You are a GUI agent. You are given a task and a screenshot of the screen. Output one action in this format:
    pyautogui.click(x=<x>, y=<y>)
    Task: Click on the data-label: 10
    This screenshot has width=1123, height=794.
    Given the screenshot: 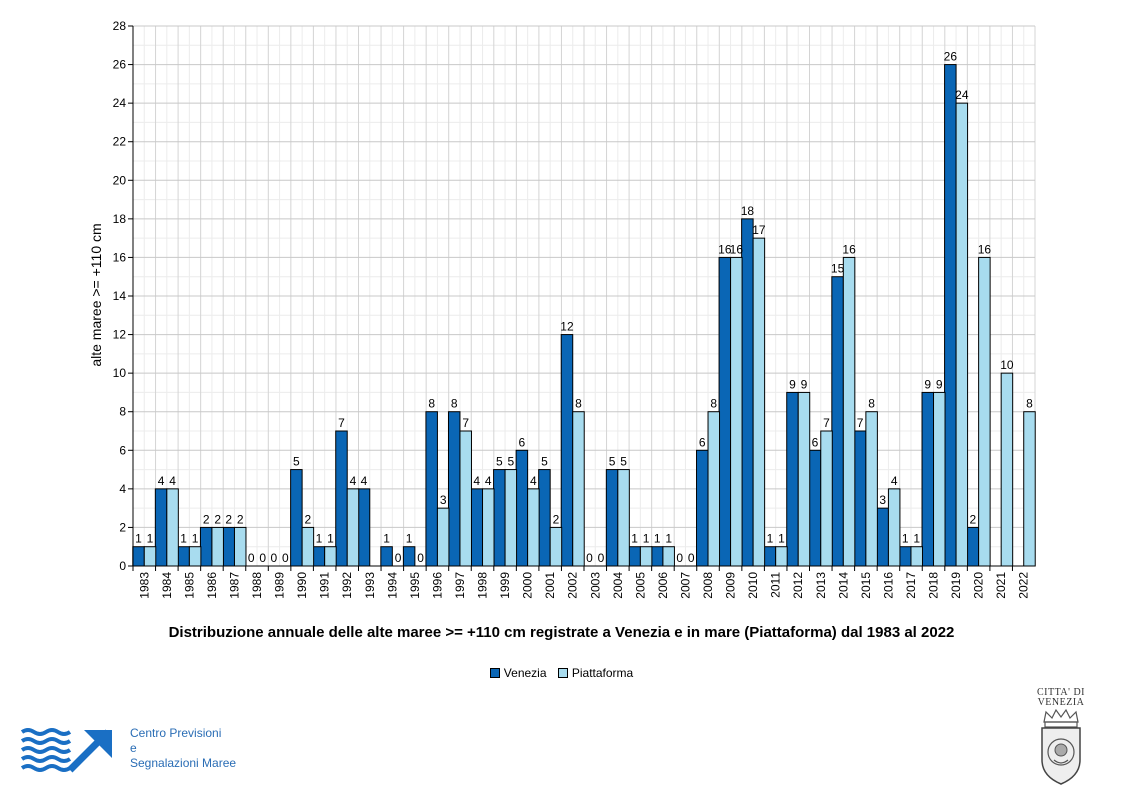 What is the action you would take?
    pyautogui.click(x=1007, y=365)
    